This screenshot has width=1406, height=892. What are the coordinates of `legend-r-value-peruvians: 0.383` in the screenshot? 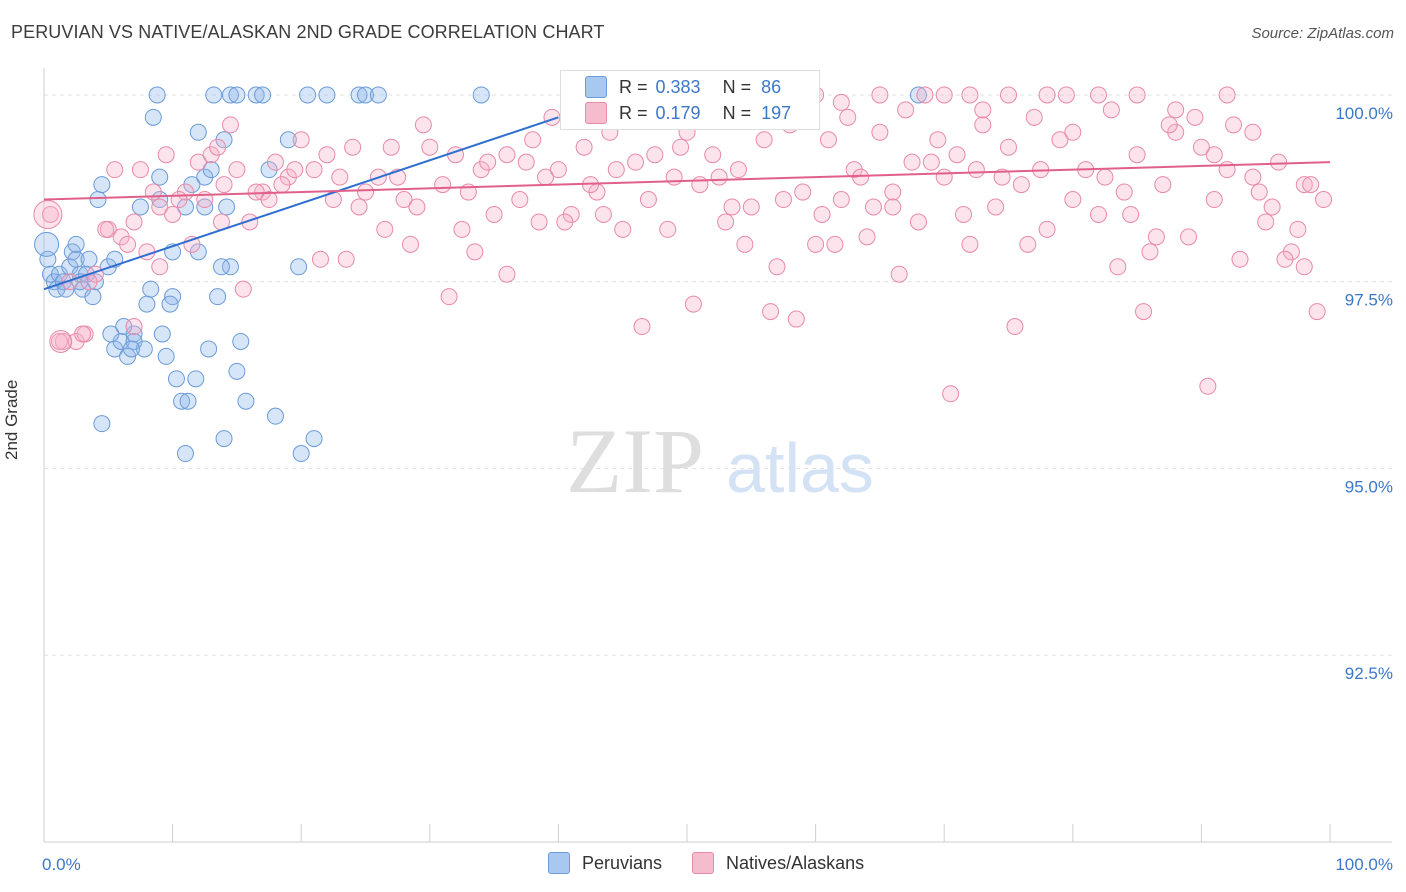 It's located at (678, 86).